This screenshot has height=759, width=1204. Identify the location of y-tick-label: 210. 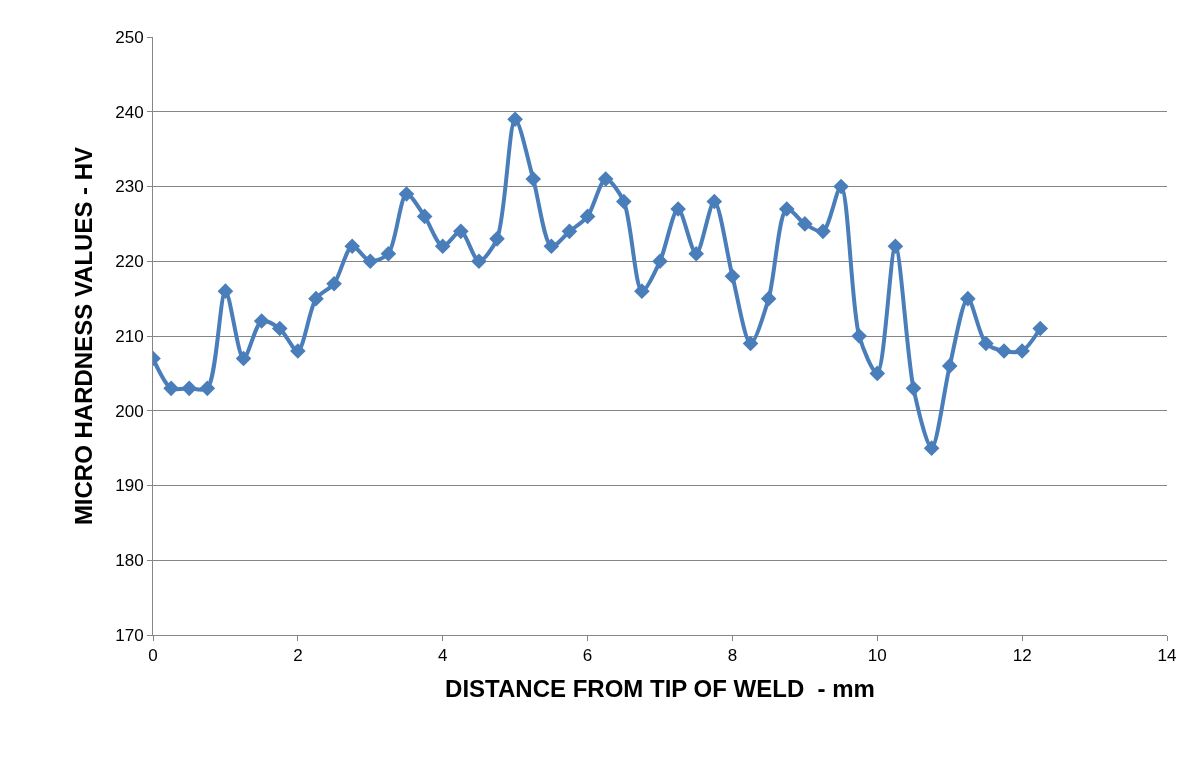
(129, 336).